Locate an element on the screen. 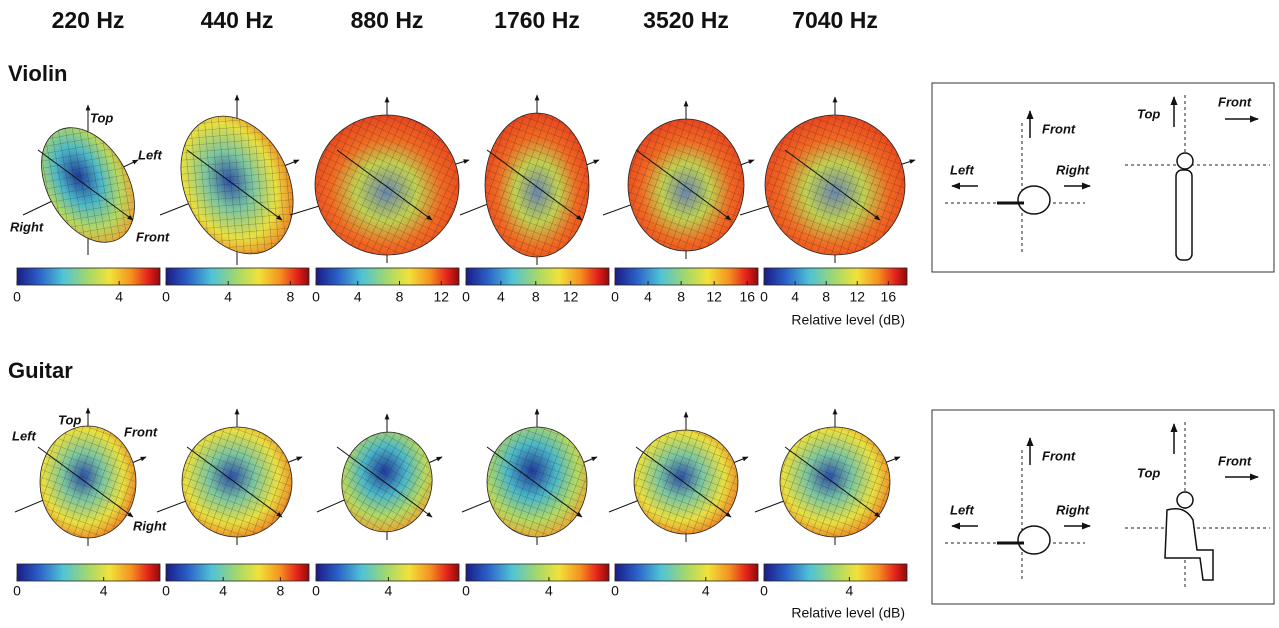  axis-label: Left is located at coordinates (150, 154).